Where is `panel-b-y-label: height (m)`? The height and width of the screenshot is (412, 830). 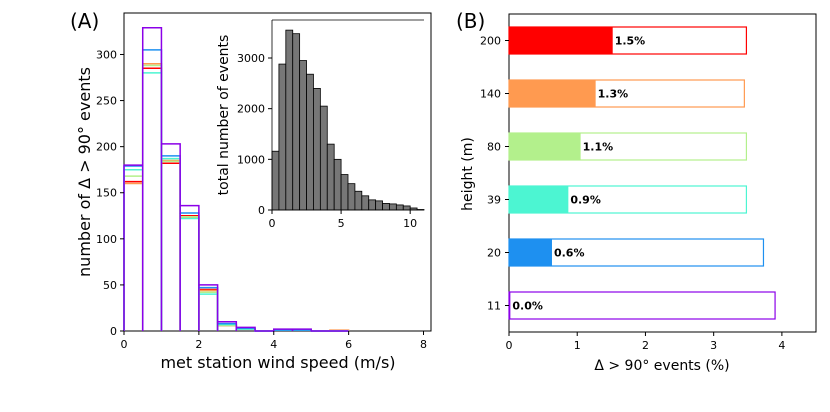
panel-b-y-label: height (m) is located at coordinates (468, 174).